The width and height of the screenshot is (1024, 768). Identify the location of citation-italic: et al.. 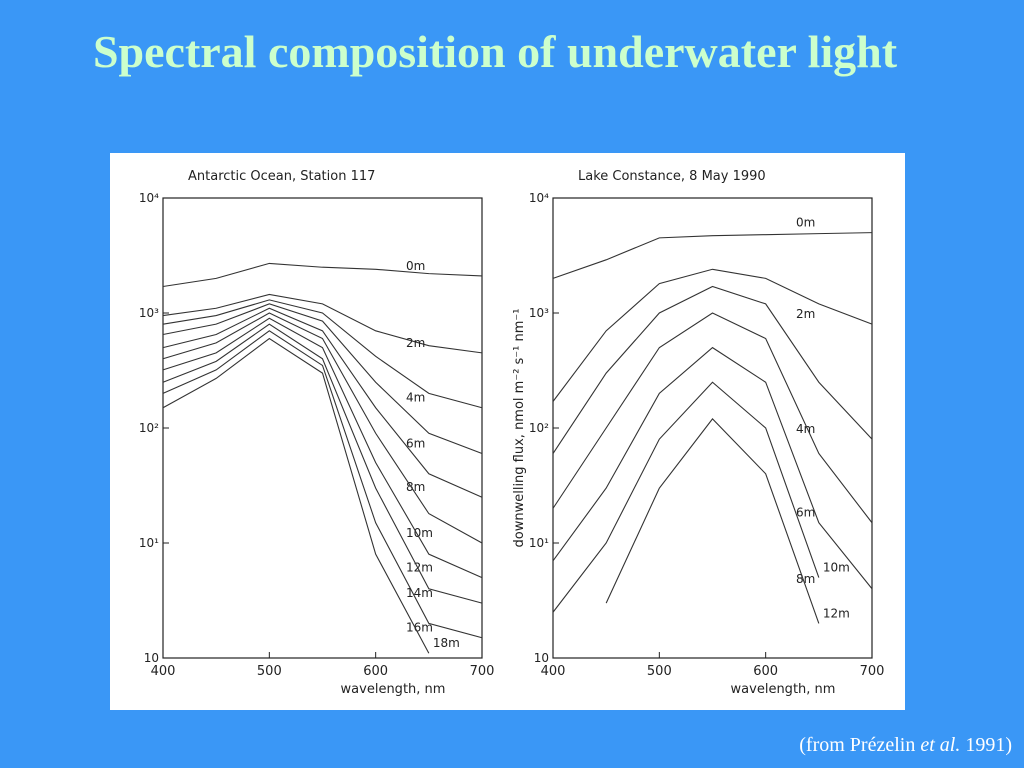
(940, 745).